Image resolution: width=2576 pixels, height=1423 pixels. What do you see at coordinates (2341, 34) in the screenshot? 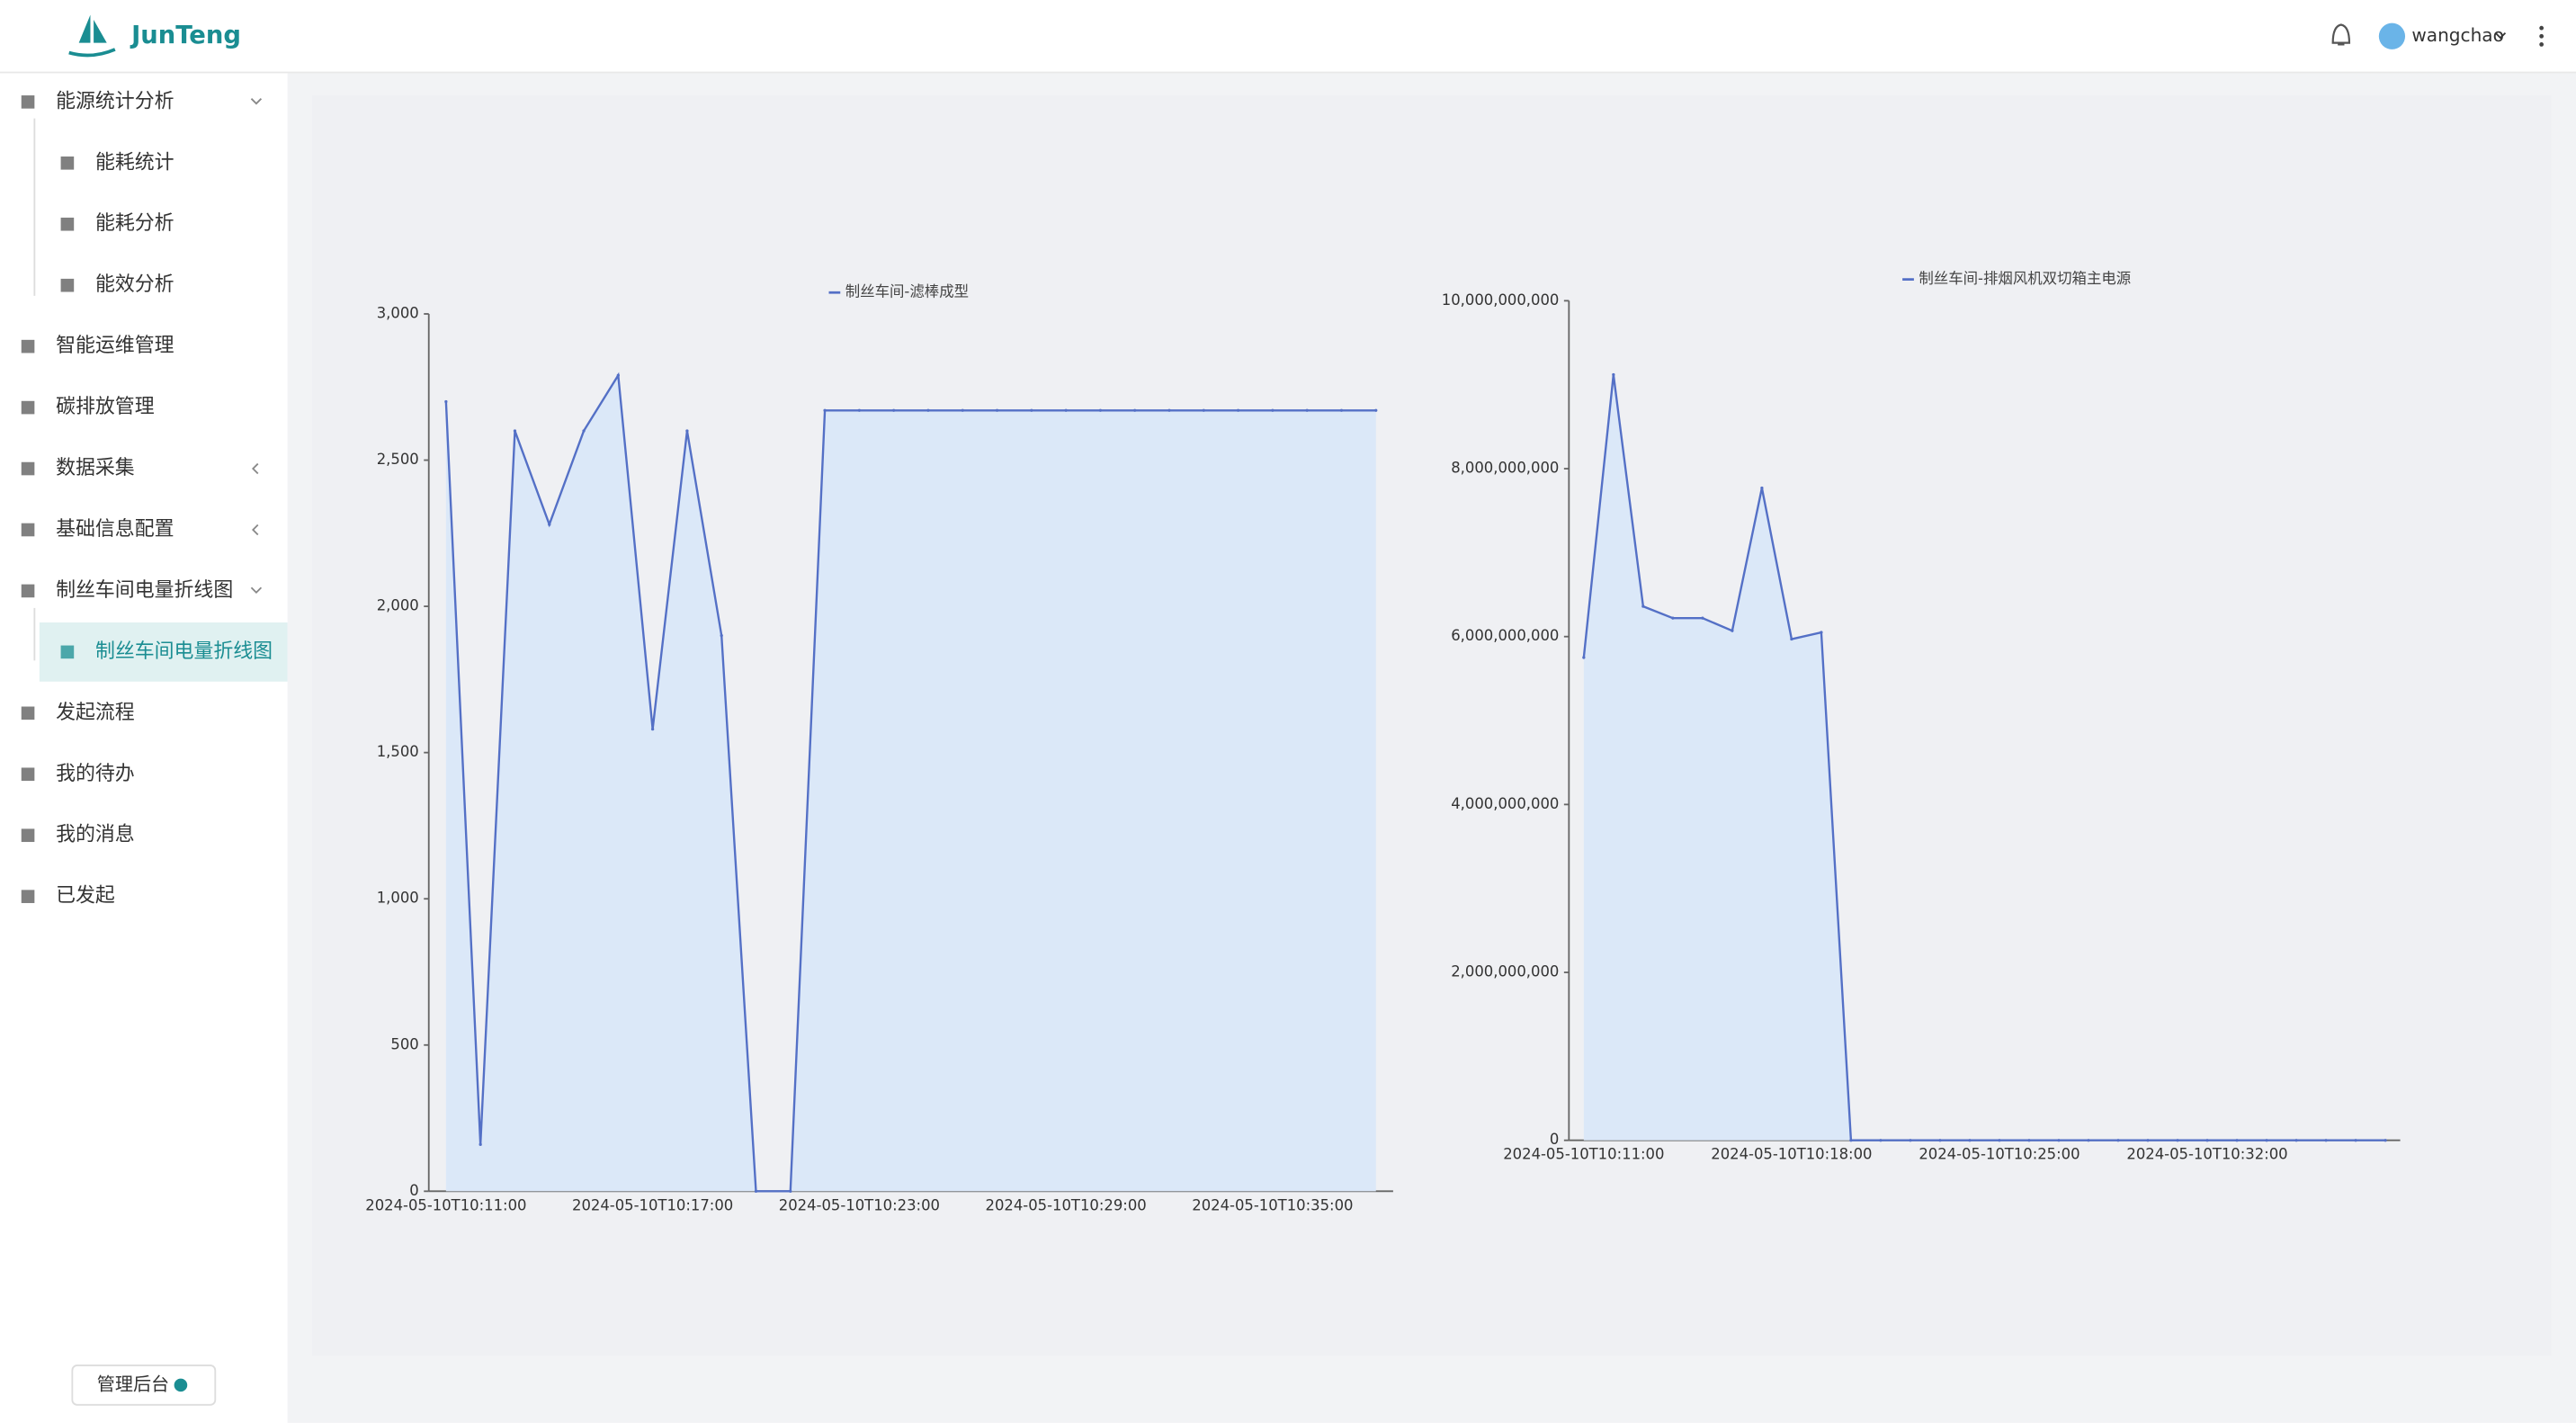
I see `bell-icon` at bounding box center [2341, 34].